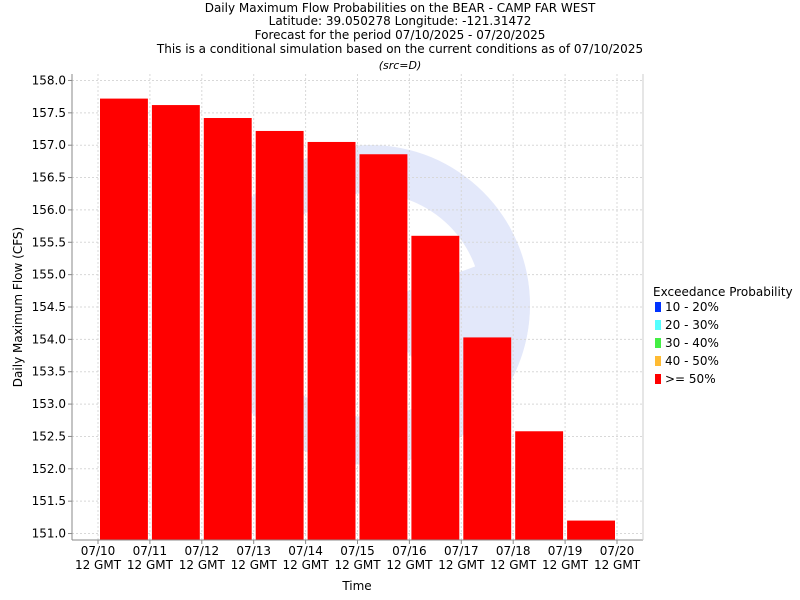  I want to click on x-tick-date: 07/11, so click(150, 551).